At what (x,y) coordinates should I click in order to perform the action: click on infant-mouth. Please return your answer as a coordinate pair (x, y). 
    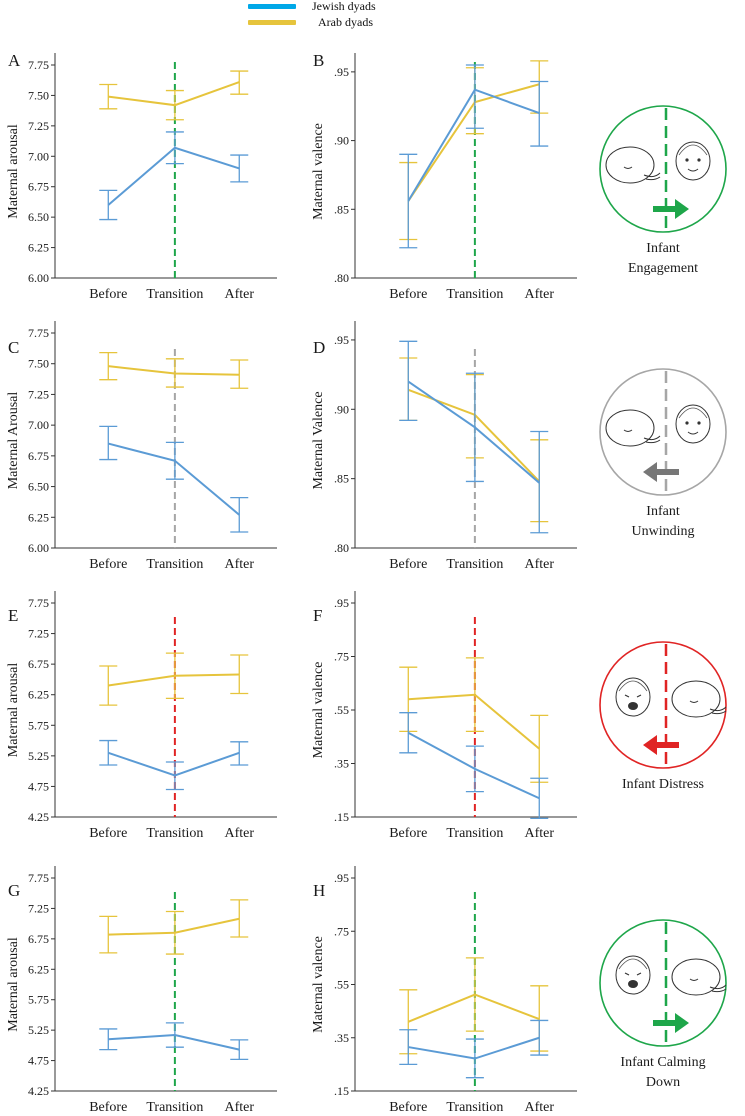
    Looking at the image, I should click on (633, 984).